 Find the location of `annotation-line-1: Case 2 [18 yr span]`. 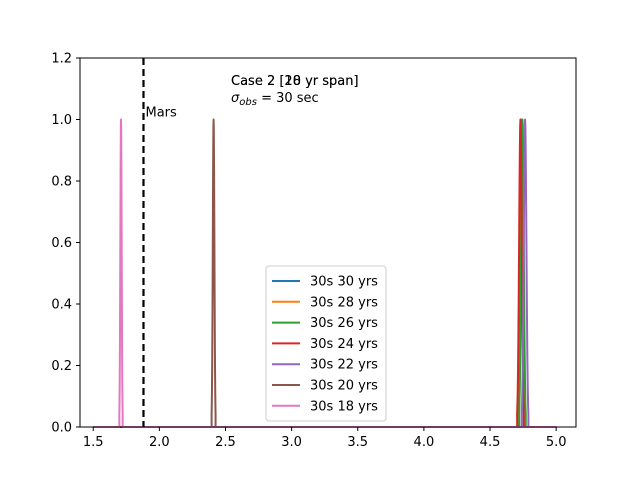

annotation-line-1: Case 2 [18 yr span] is located at coordinates (295, 81).